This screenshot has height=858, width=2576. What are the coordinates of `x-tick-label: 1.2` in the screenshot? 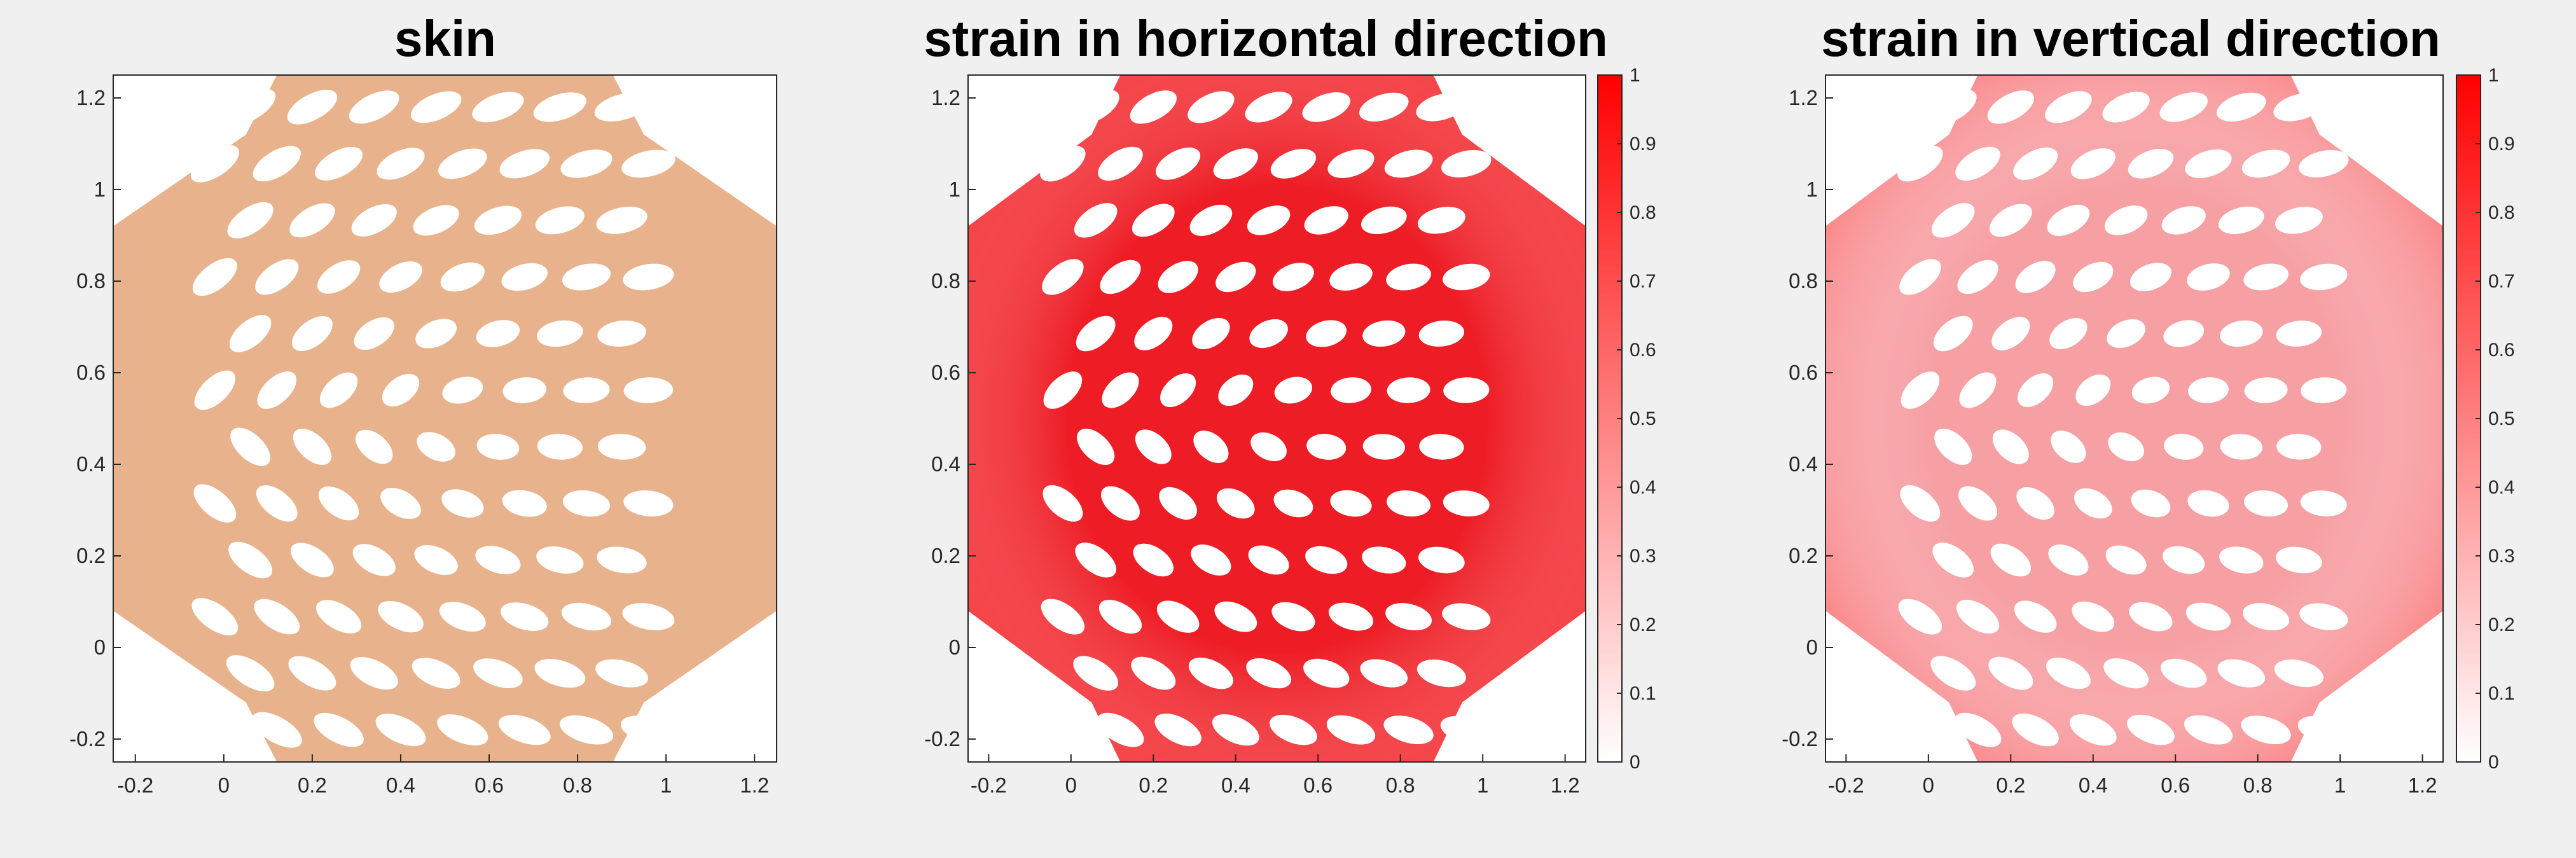 It's located at (754, 785).